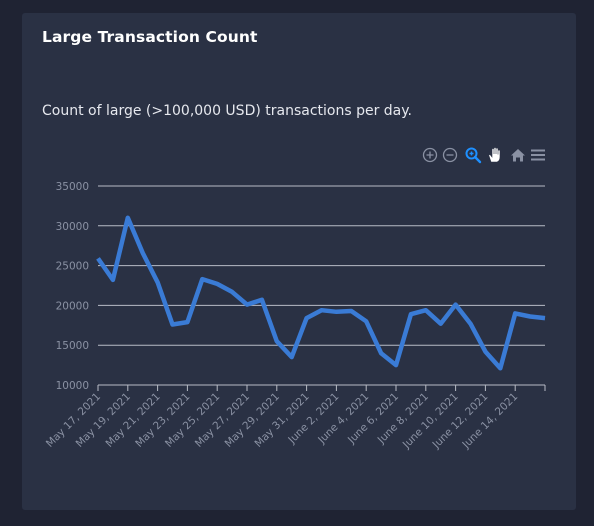  I want to click on pan-hand-icon, so click(495, 155).